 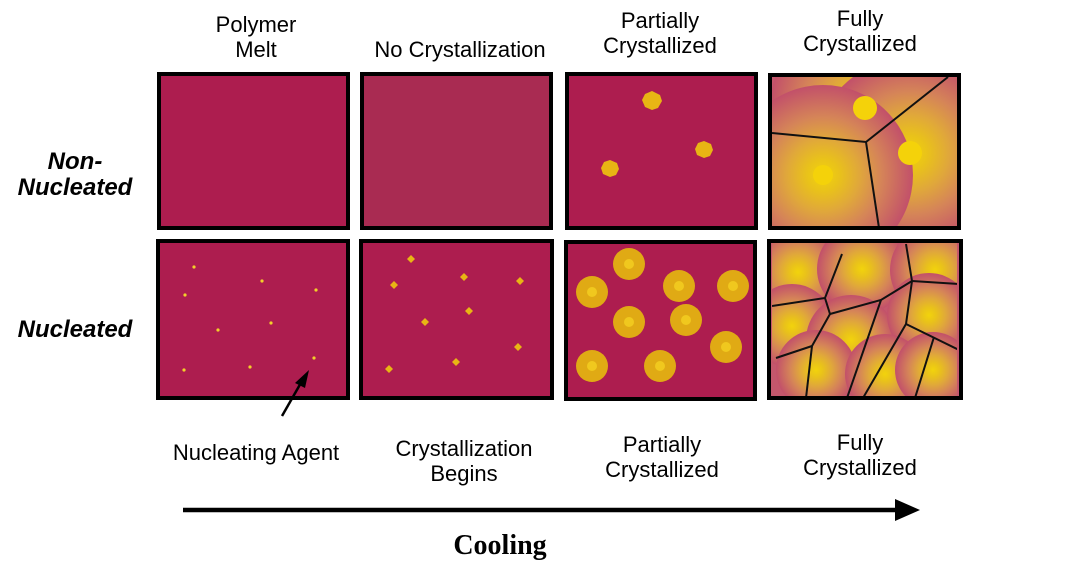 What do you see at coordinates (657, 134) in the screenshot?
I see `spherulites-partial-non-nucleated` at bounding box center [657, 134].